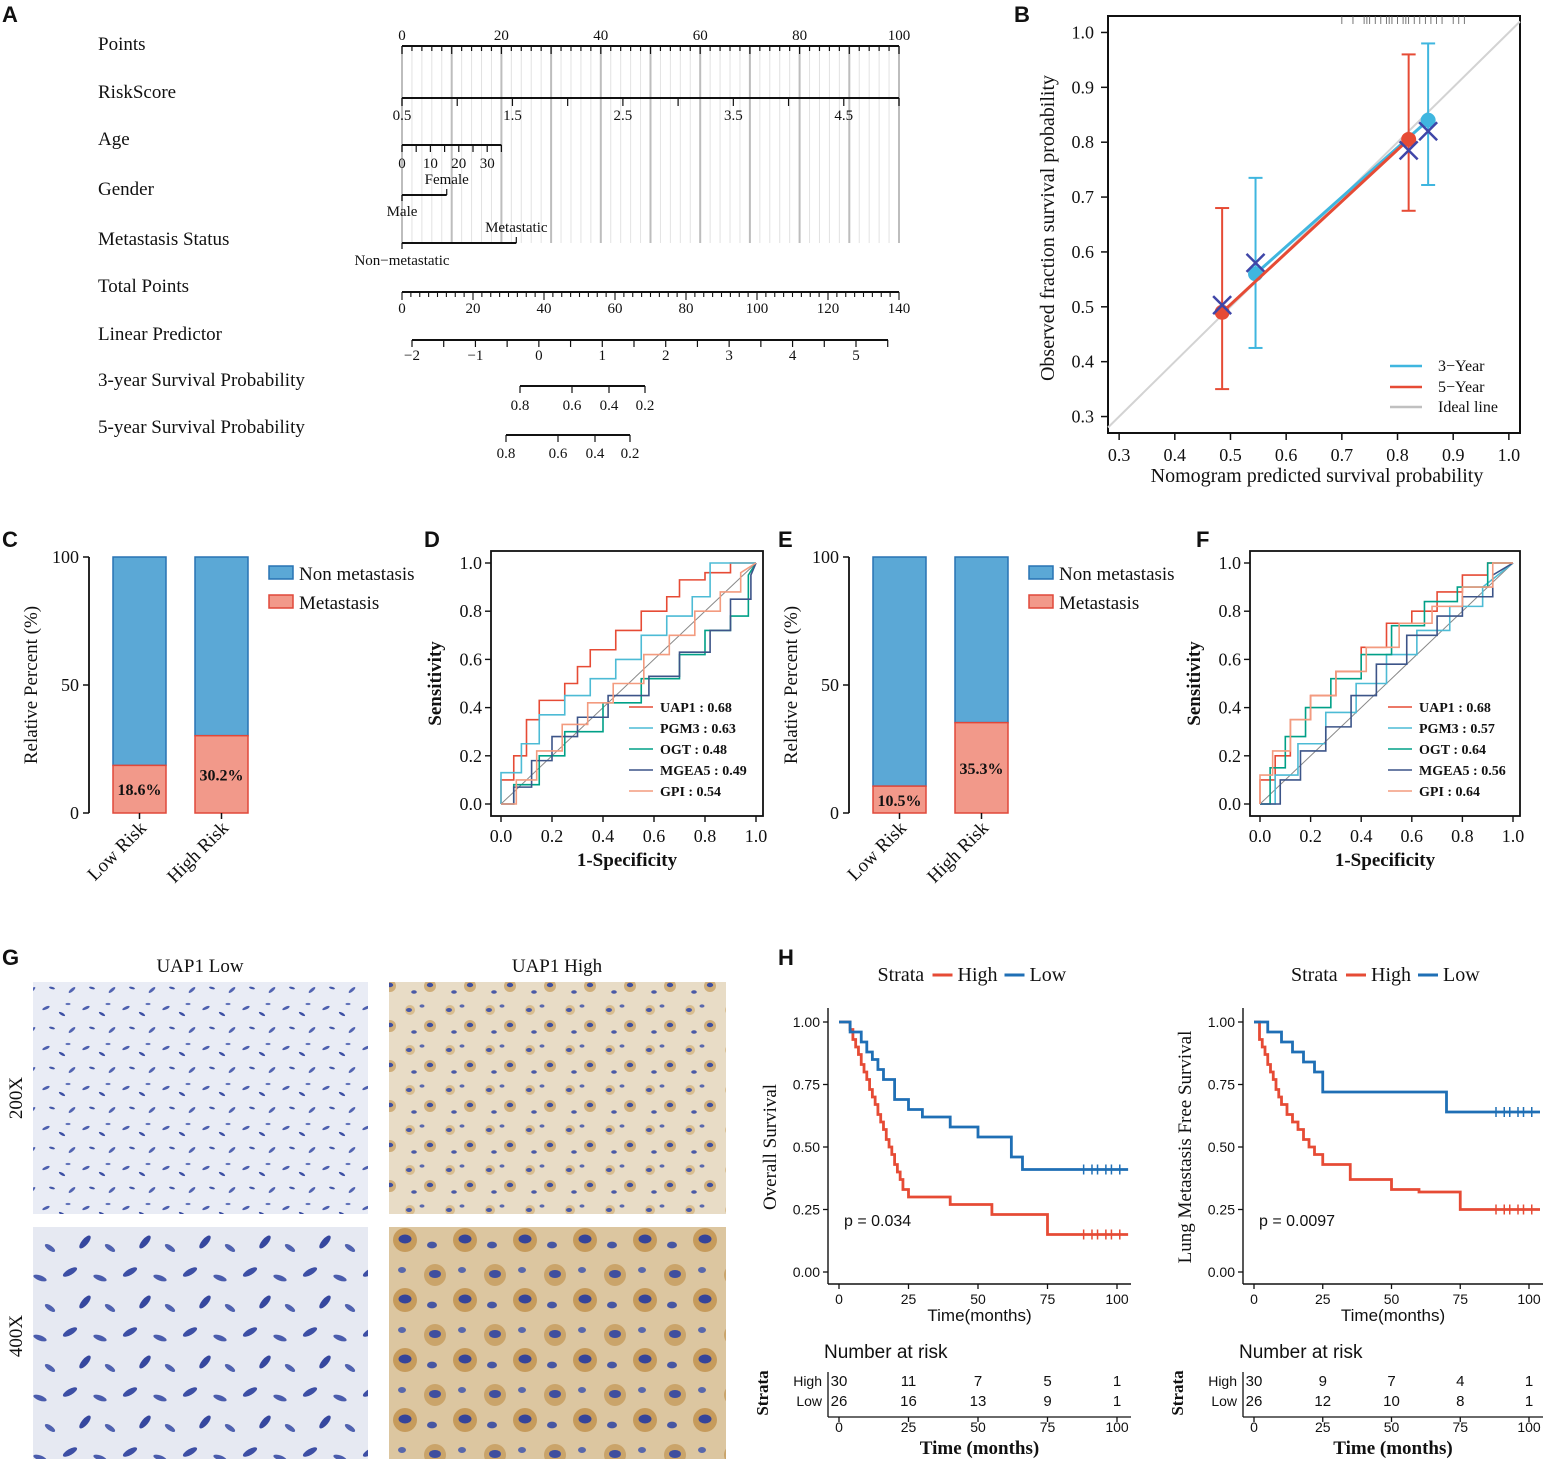 The image size is (1544, 1461). Describe the element at coordinates (978, 1401) in the screenshot. I see `risk-table-value: 13` at that location.